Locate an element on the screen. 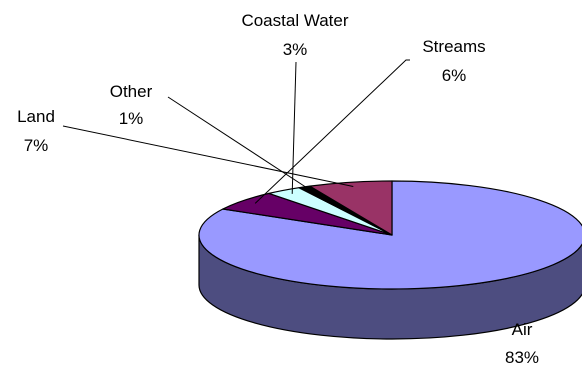  slice-label-land-percent: 7% is located at coordinates (36, 145).